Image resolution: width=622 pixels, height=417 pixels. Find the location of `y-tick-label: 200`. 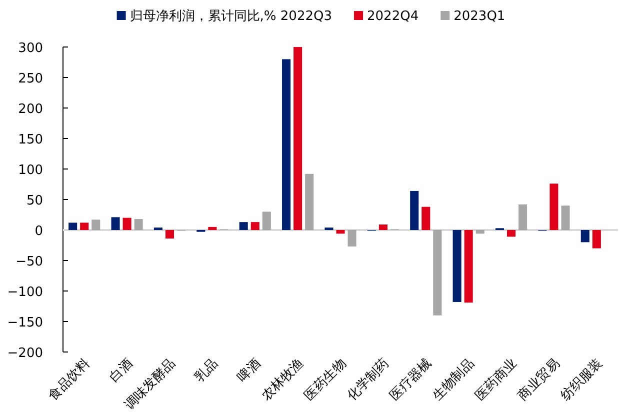

y-tick-label: 200 is located at coordinates (30, 109).